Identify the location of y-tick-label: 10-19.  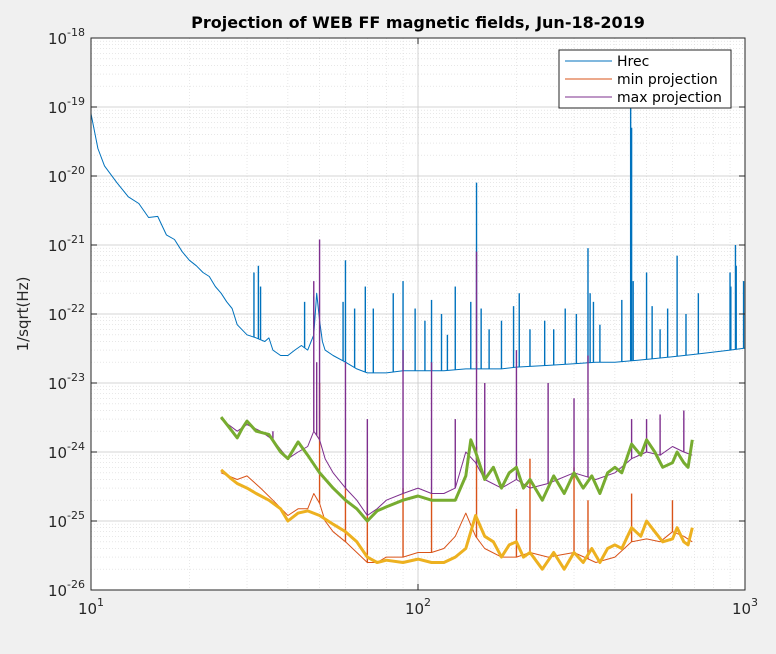
(66, 106).